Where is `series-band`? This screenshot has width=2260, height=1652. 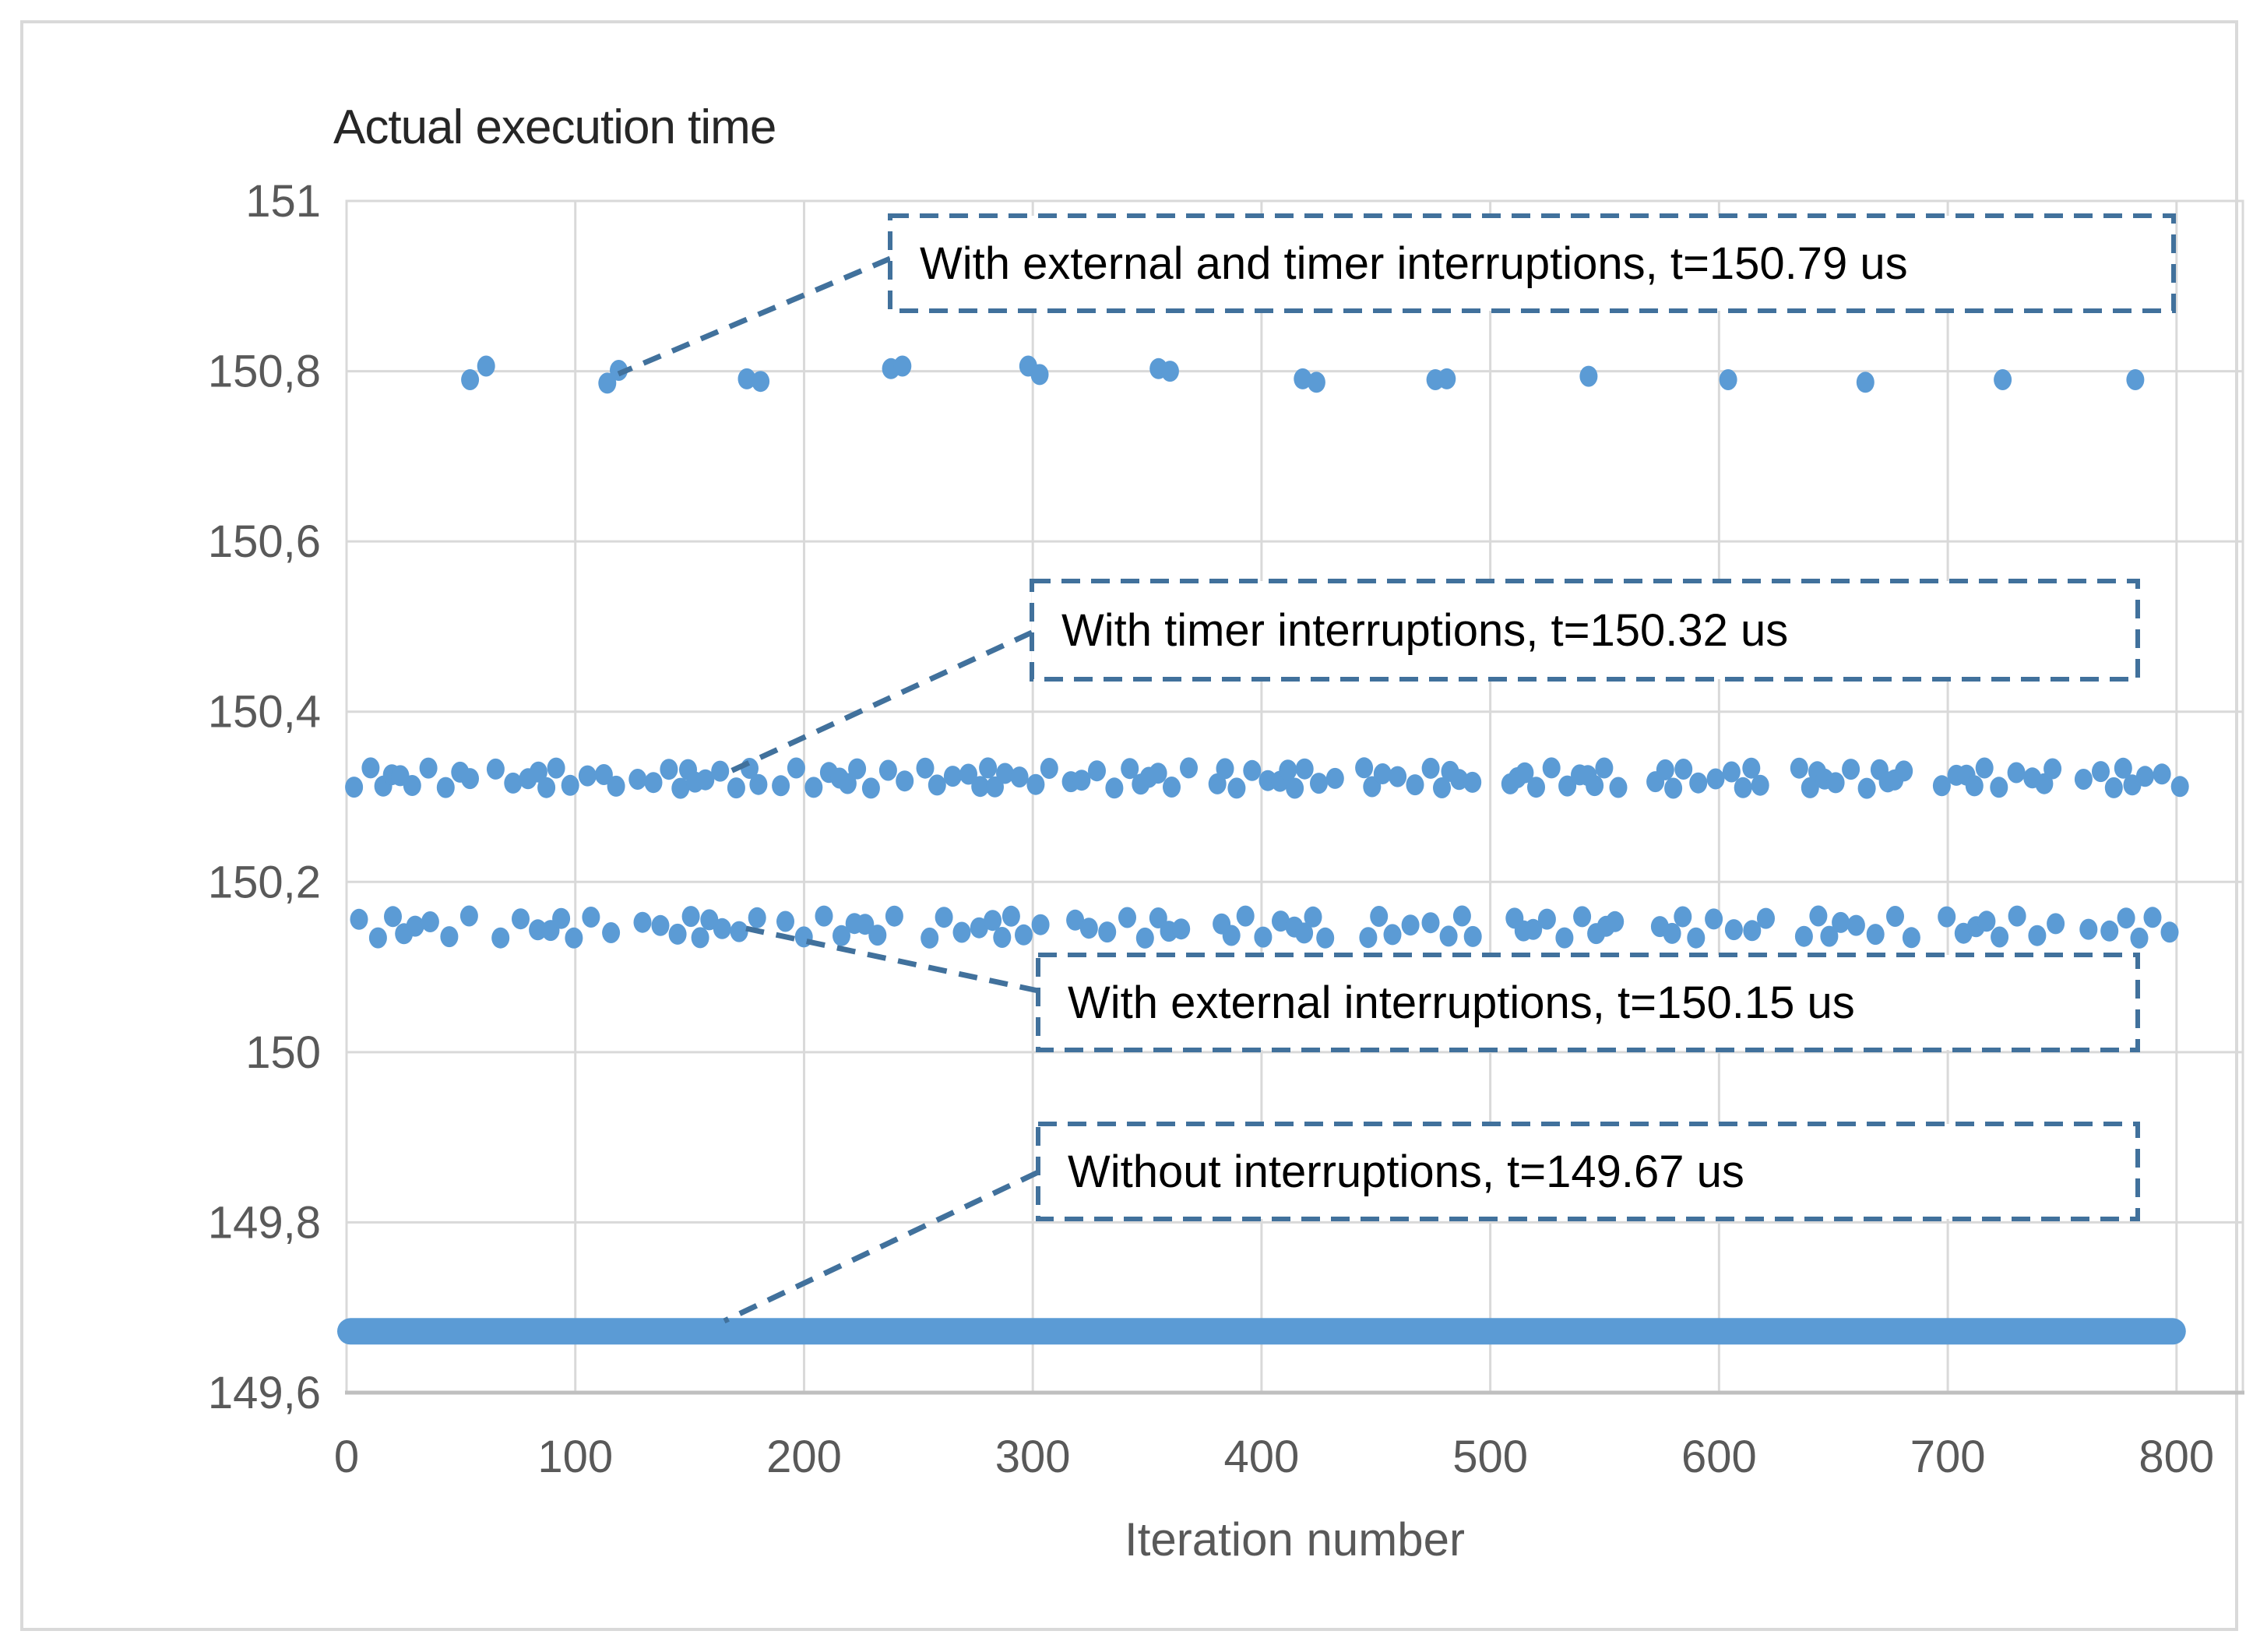
series-band is located at coordinates (1261, 1331).